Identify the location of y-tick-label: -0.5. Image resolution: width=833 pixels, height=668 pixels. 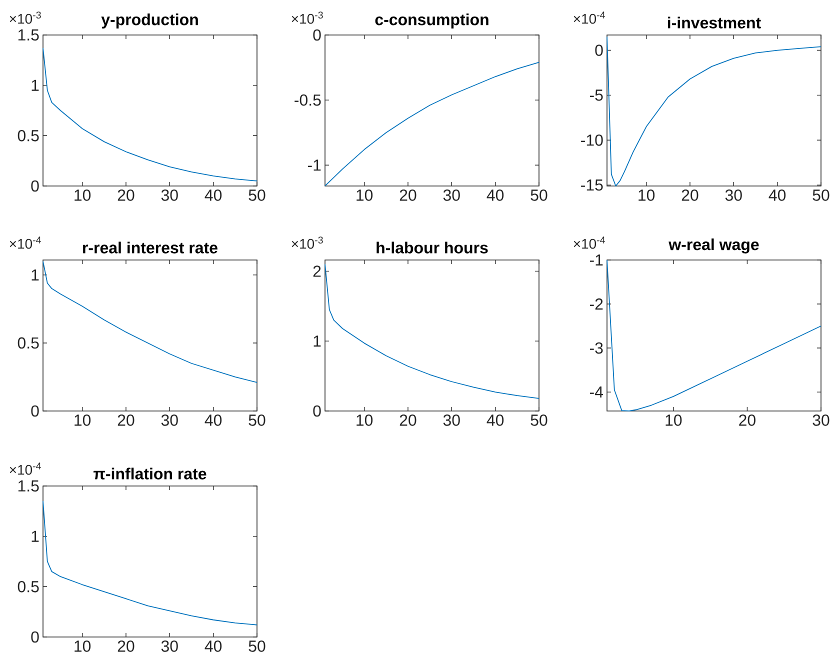
(307, 100).